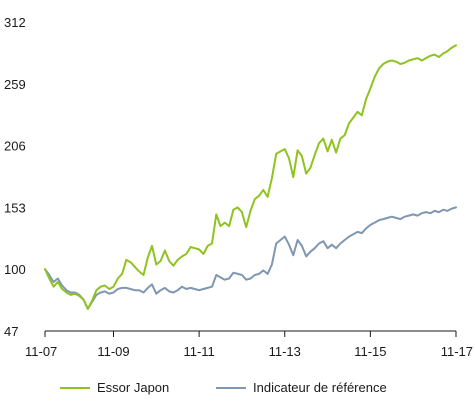 Image resolution: width=475 pixels, height=403 pixels. I want to click on x-tick-label: 11-15, so click(370, 351).